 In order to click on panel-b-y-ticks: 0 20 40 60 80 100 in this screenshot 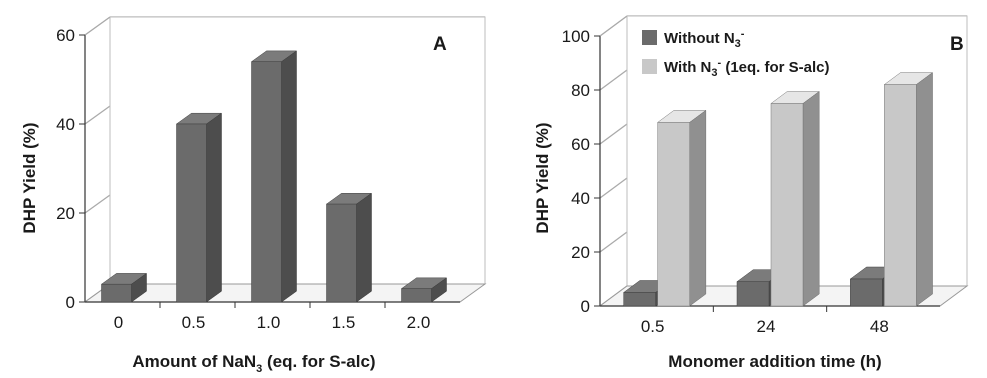, I will do `click(581, 171)`.